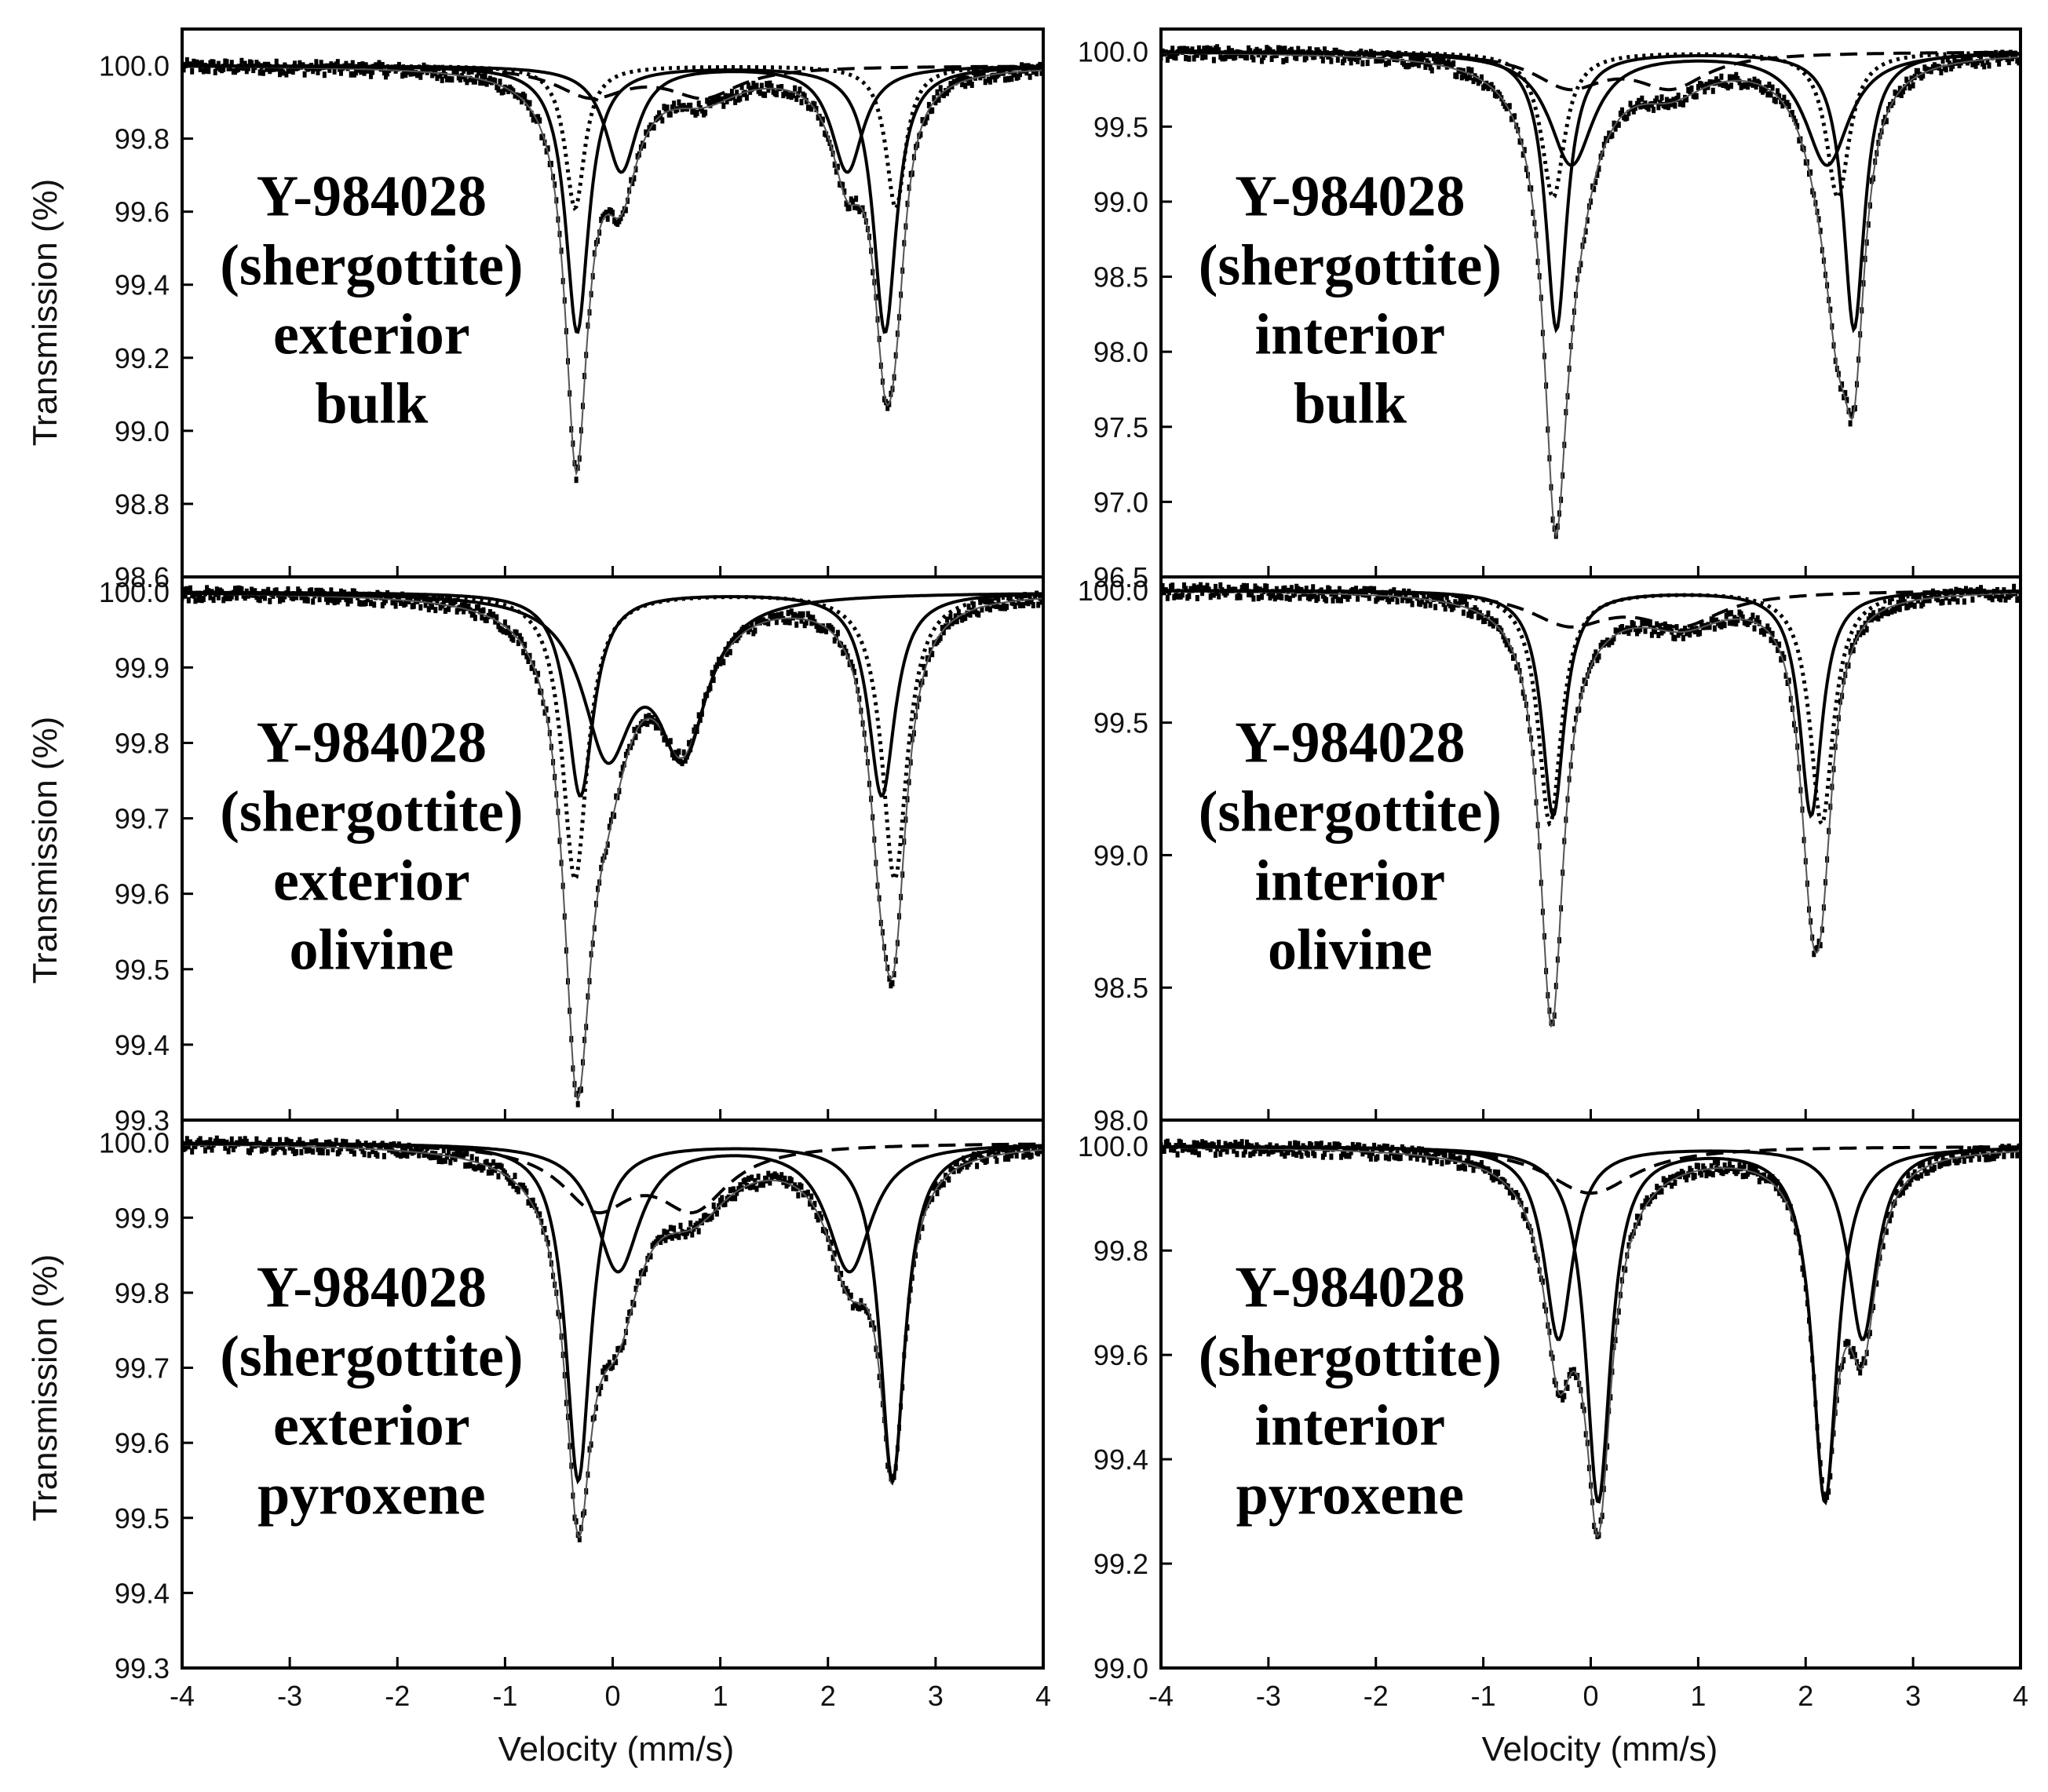 The height and width of the screenshot is (1792, 2048). What do you see at coordinates (1806, 1696) in the screenshot?
I see `x-tick-label: 2` at bounding box center [1806, 1696].